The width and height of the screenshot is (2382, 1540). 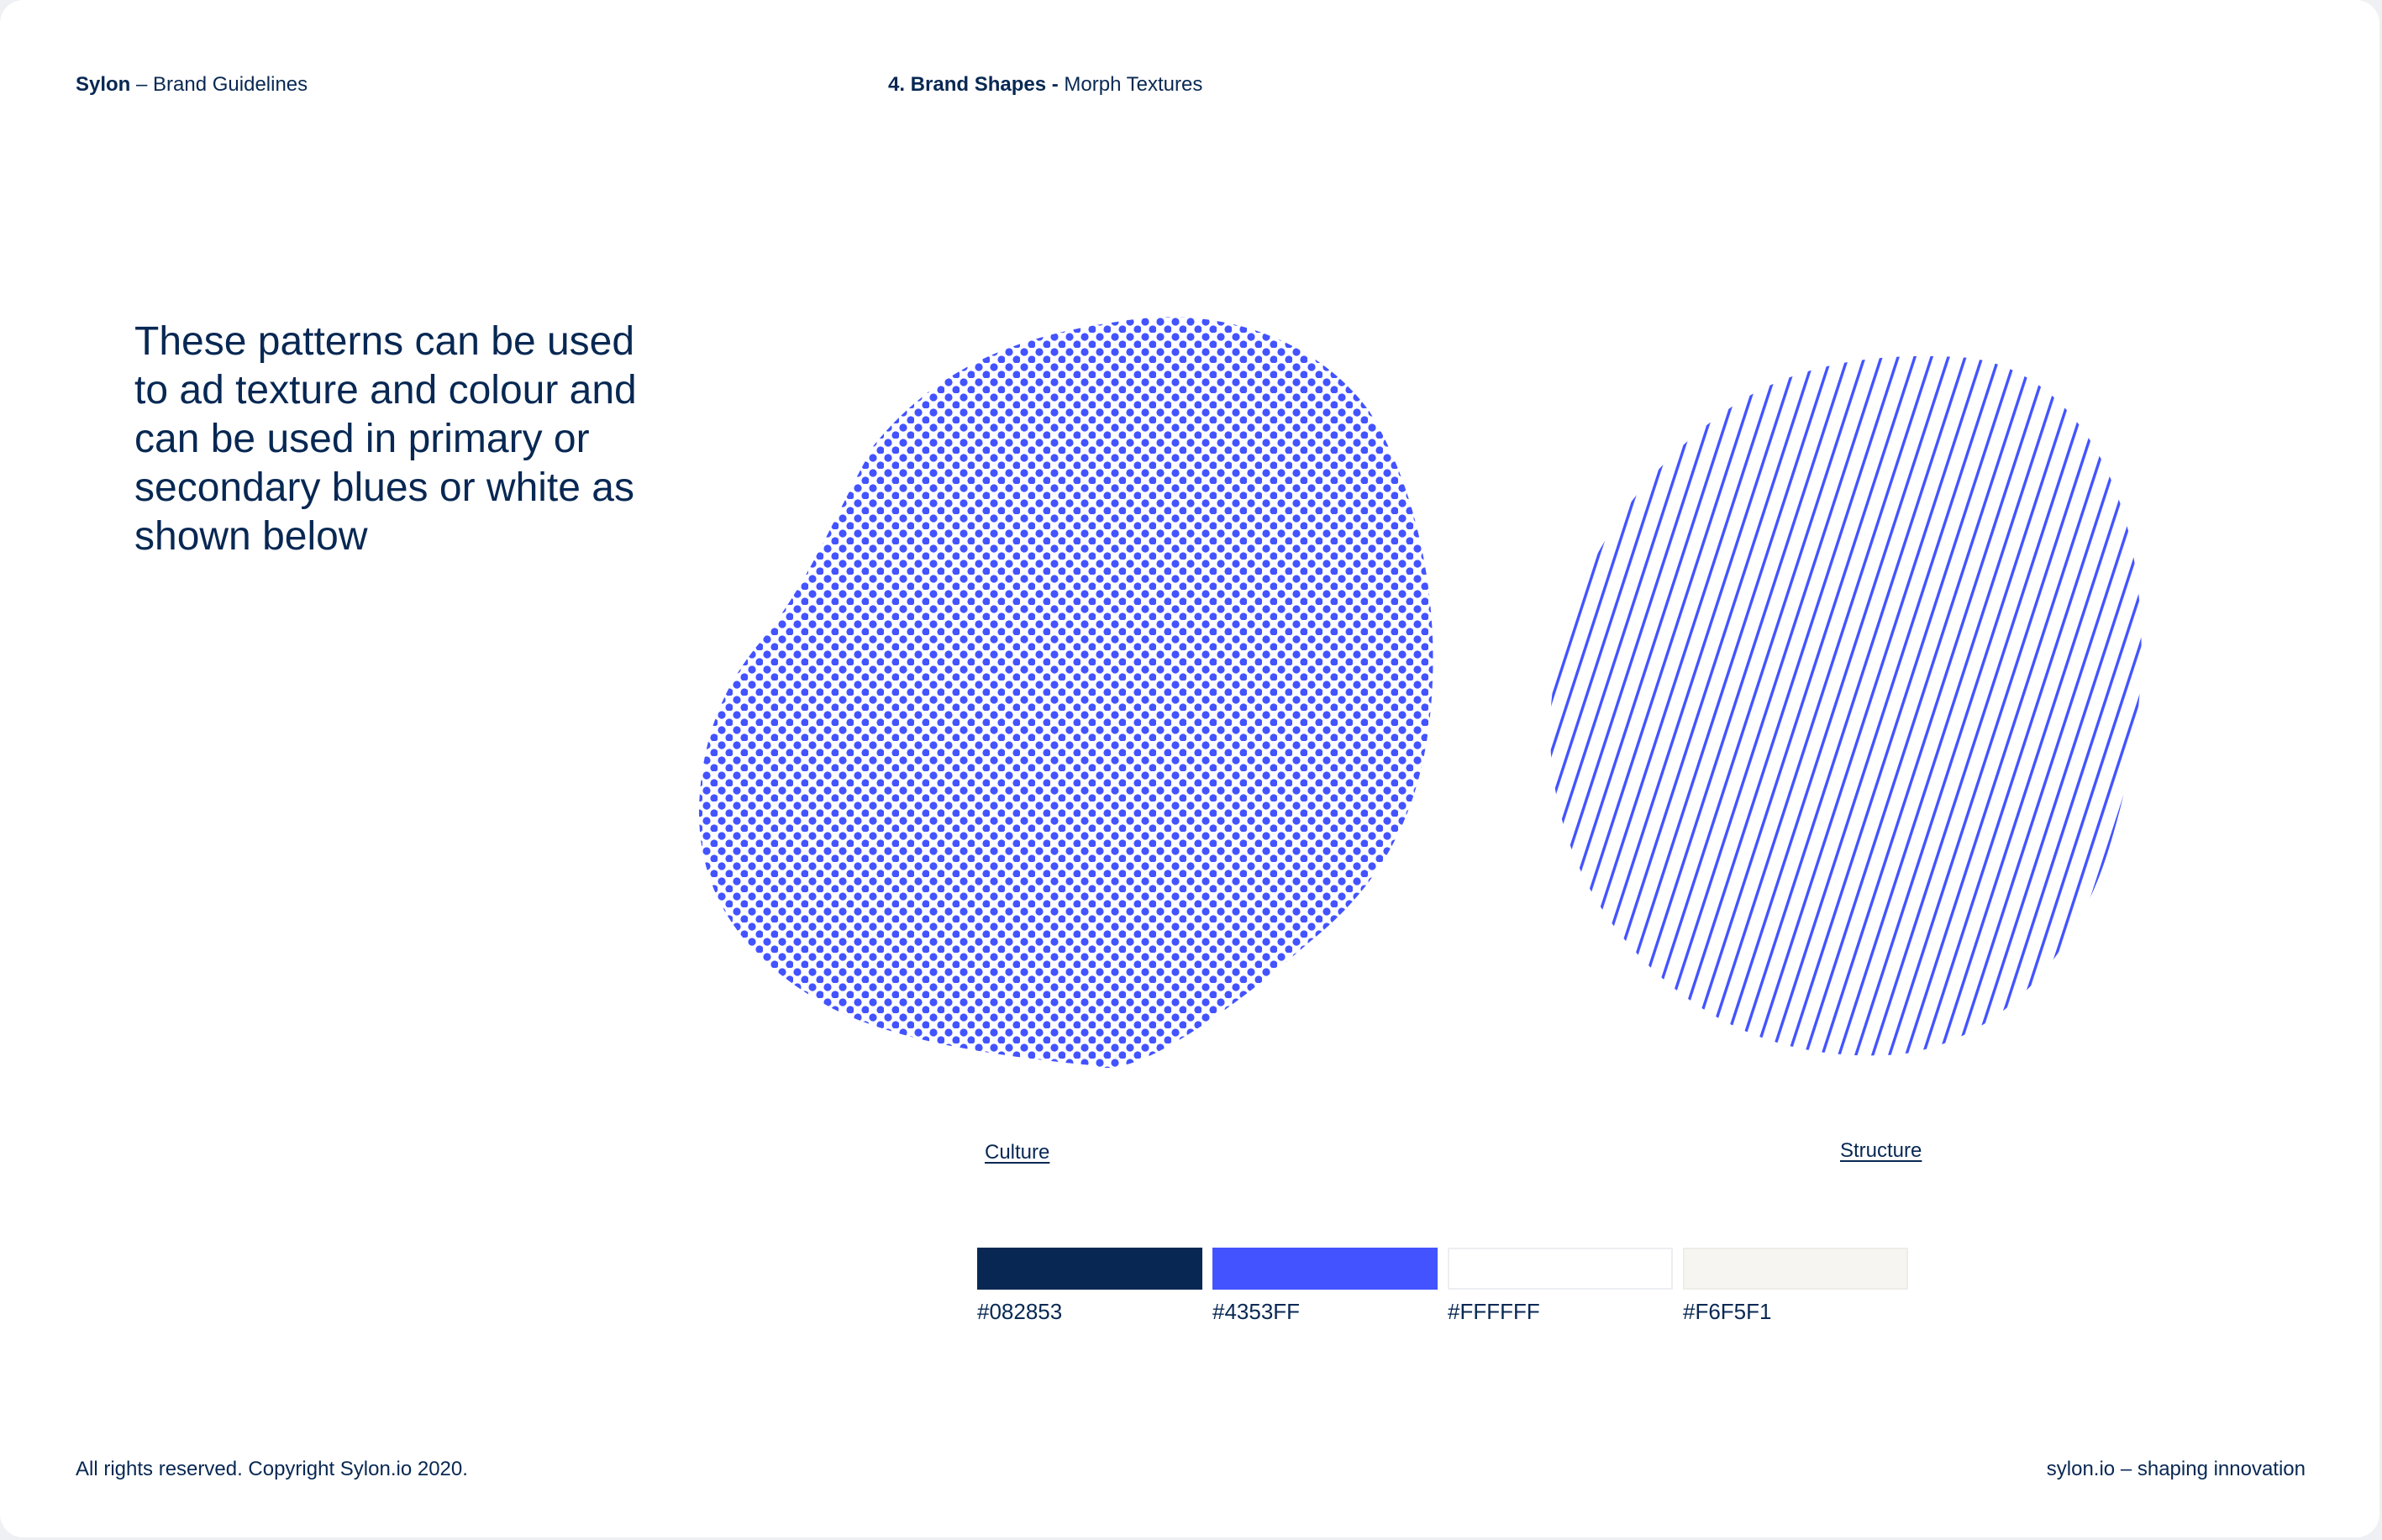 What do you see at coordinates (1020, 1312) in the screenshot?
I see `color-hex-label: #082853` at bounding box center [1020, 1312].